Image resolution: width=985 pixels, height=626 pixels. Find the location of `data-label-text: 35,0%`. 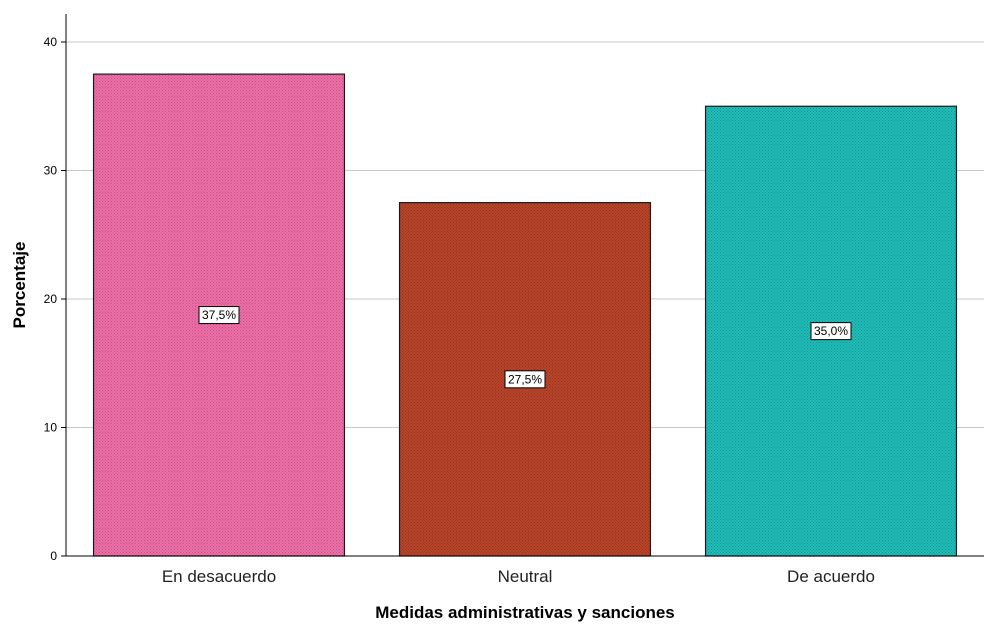

data-label-text: 35,0% is located at coordinates (831, 331).